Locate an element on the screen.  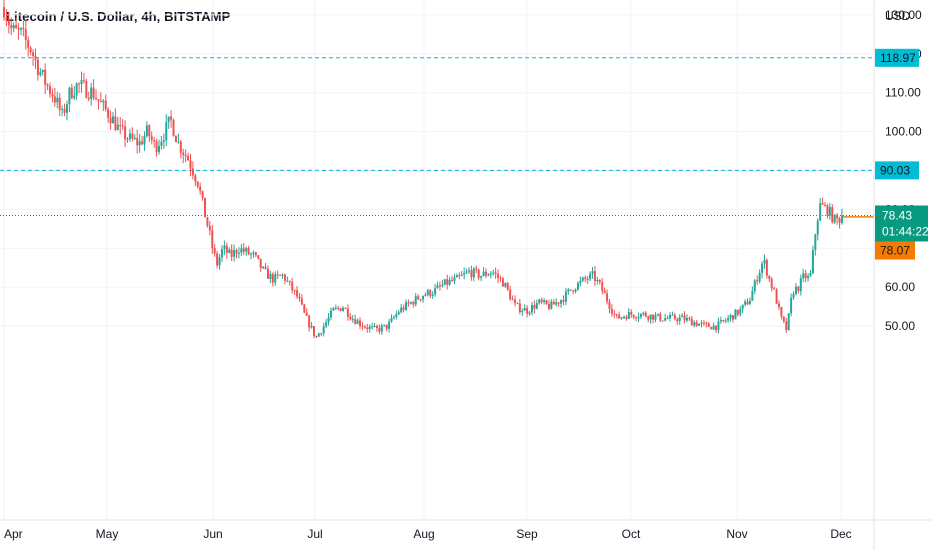
time-tick-label: Dec is located at coordinates (840, 534).